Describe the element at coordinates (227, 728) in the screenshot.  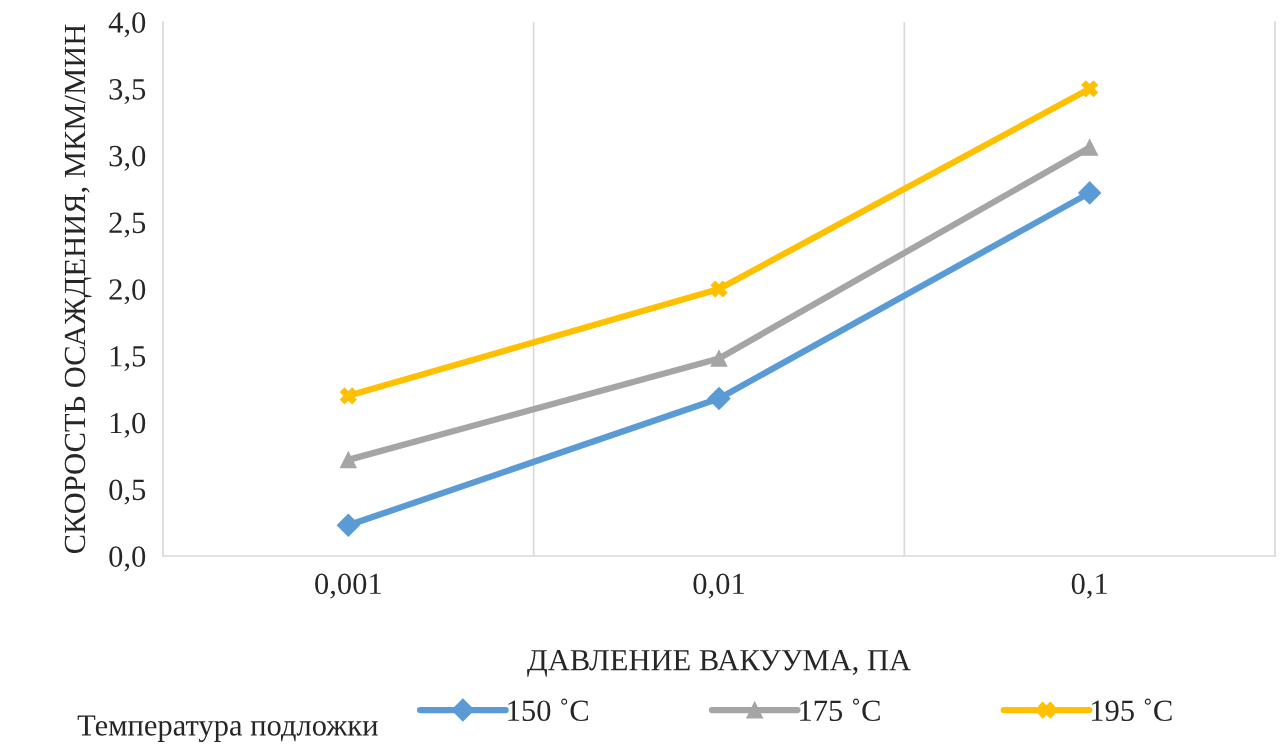
I see `legend-title: Температура подложки` at that location.